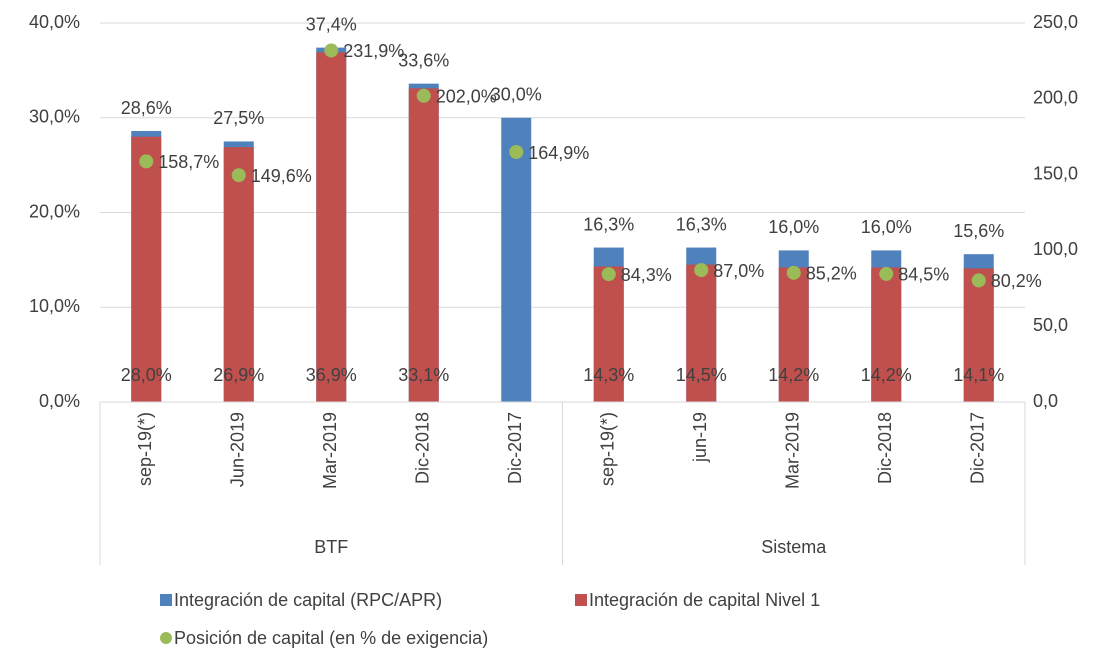  Describe the element at coordinates (54, 306) in the screenshot. I see `y-tick-label: 10,0%` at that location.